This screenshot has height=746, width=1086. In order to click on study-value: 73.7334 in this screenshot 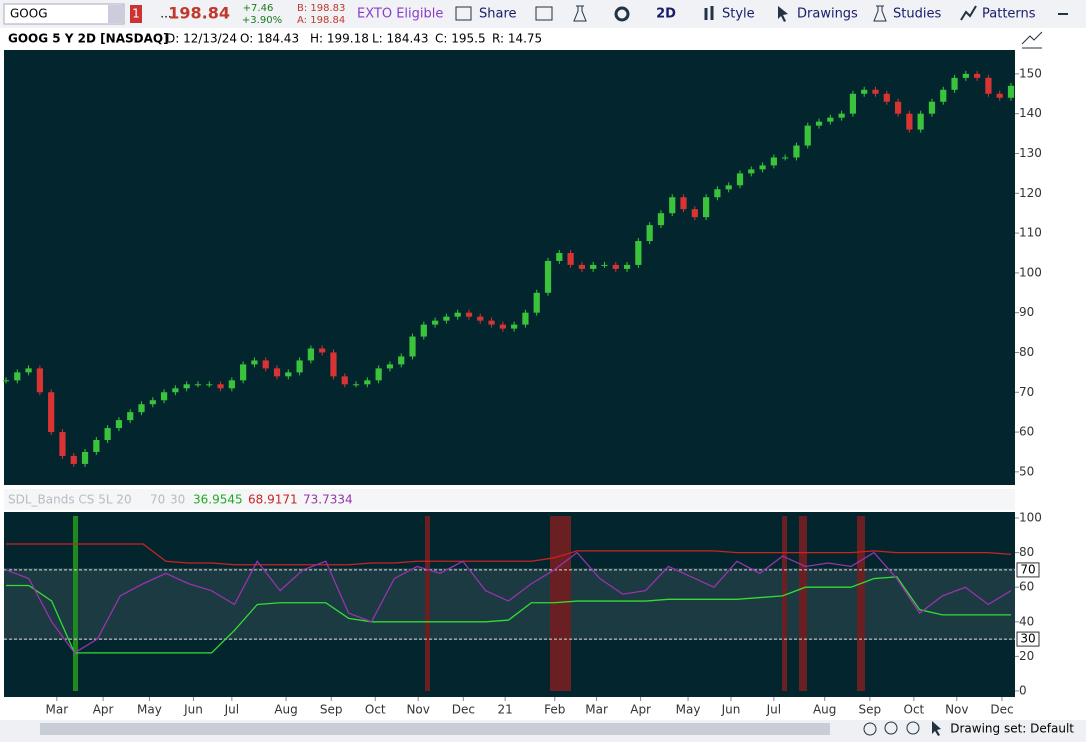, I will do `click(328, 500)`.